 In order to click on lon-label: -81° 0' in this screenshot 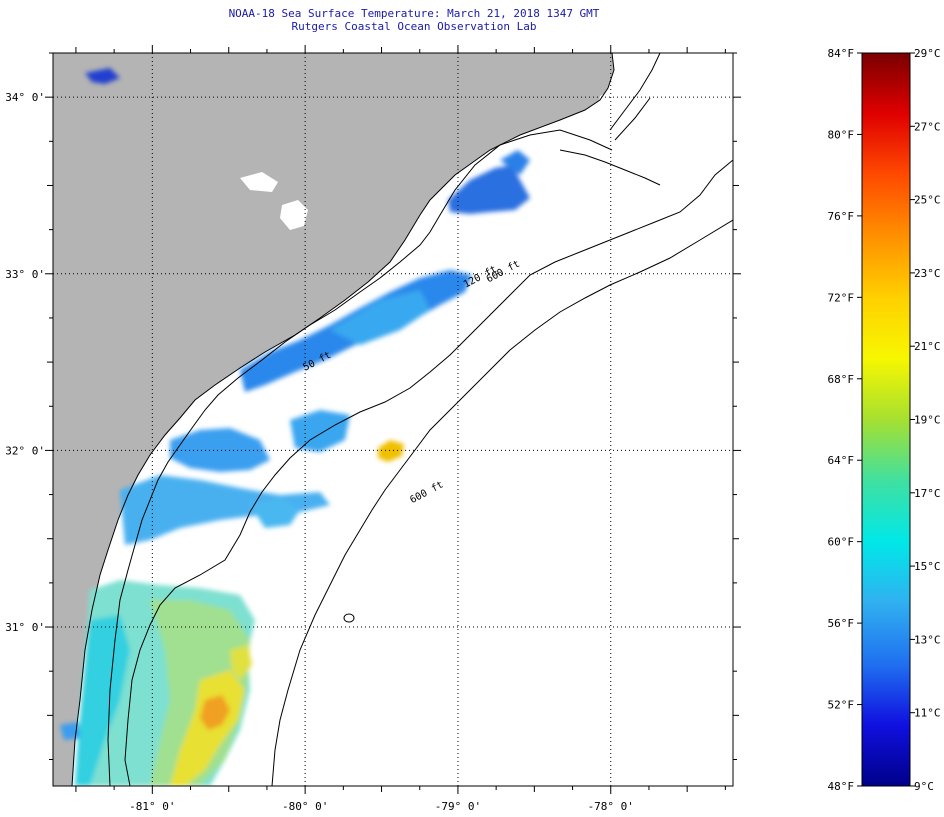, I will do `click(152, 806)`.